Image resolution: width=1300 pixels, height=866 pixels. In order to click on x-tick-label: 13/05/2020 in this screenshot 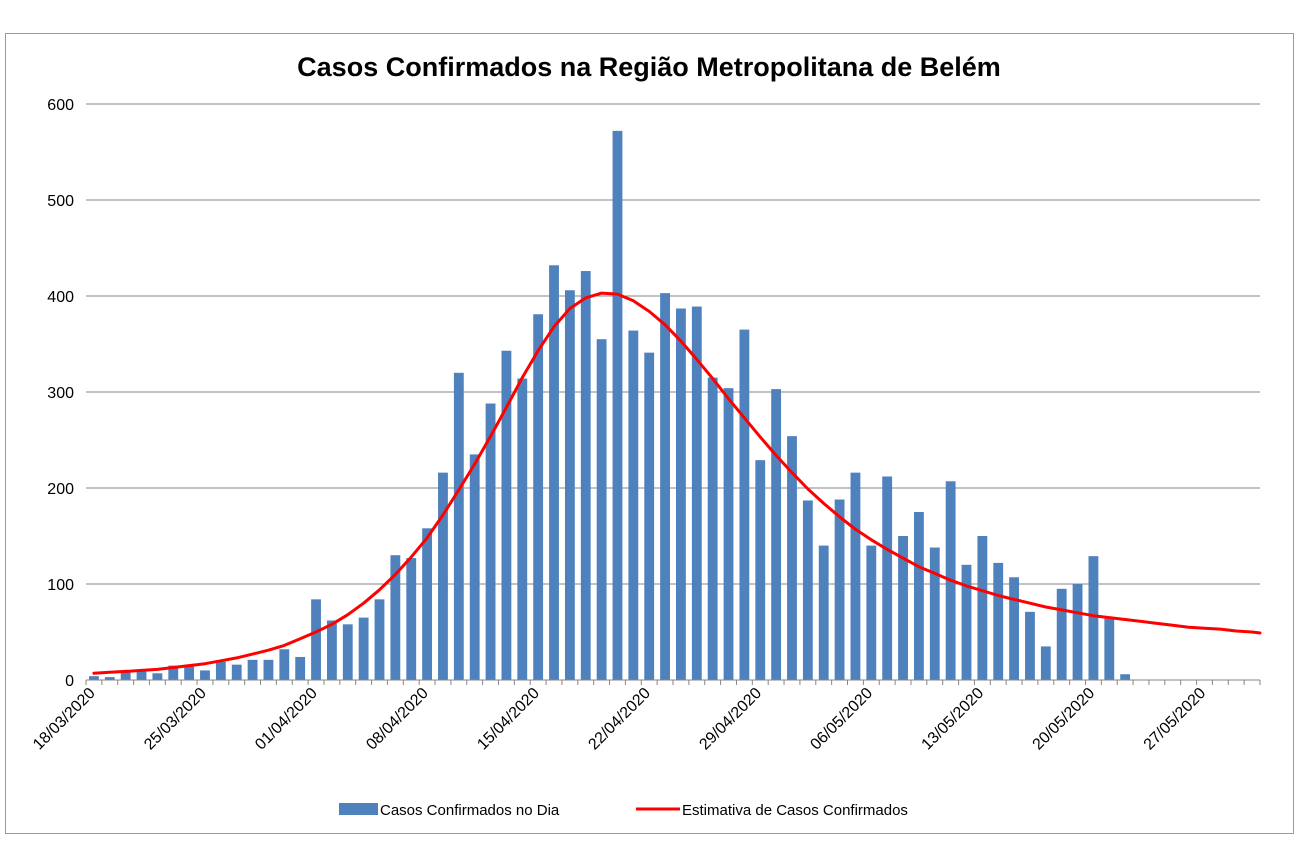, I will do `click(953, 719)`.